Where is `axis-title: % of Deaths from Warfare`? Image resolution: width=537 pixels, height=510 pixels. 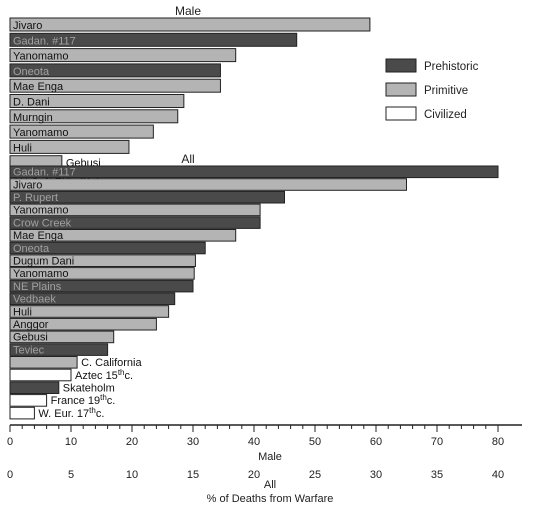
axis-title: % of Deaths from Warfare is located at coordinates (270, 499).